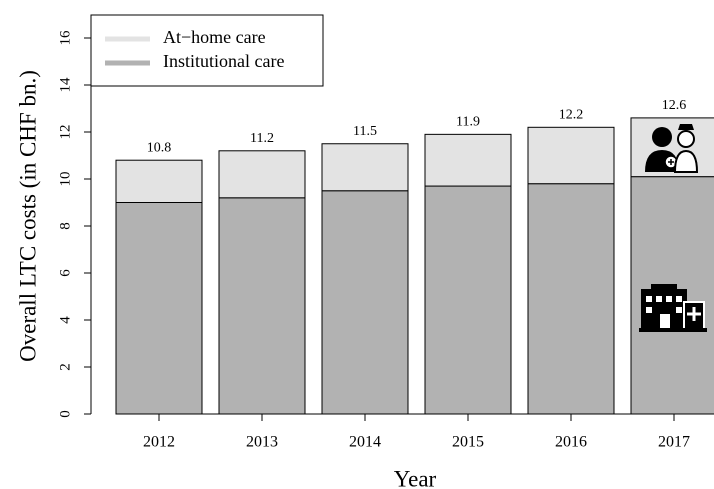 The height and width of the screenshot is (489, 714). What do you see at coordinates (65, 179) in the screenshot?
I see `y-tick-label: 10` at bounding box center [65, 179].